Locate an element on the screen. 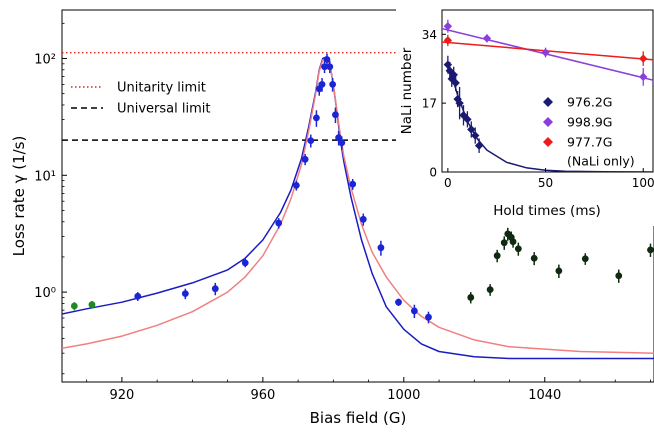 The width and height of the screenshot is (654, 432). x-tick-label: 1040 is located at coordinates (544, 395).